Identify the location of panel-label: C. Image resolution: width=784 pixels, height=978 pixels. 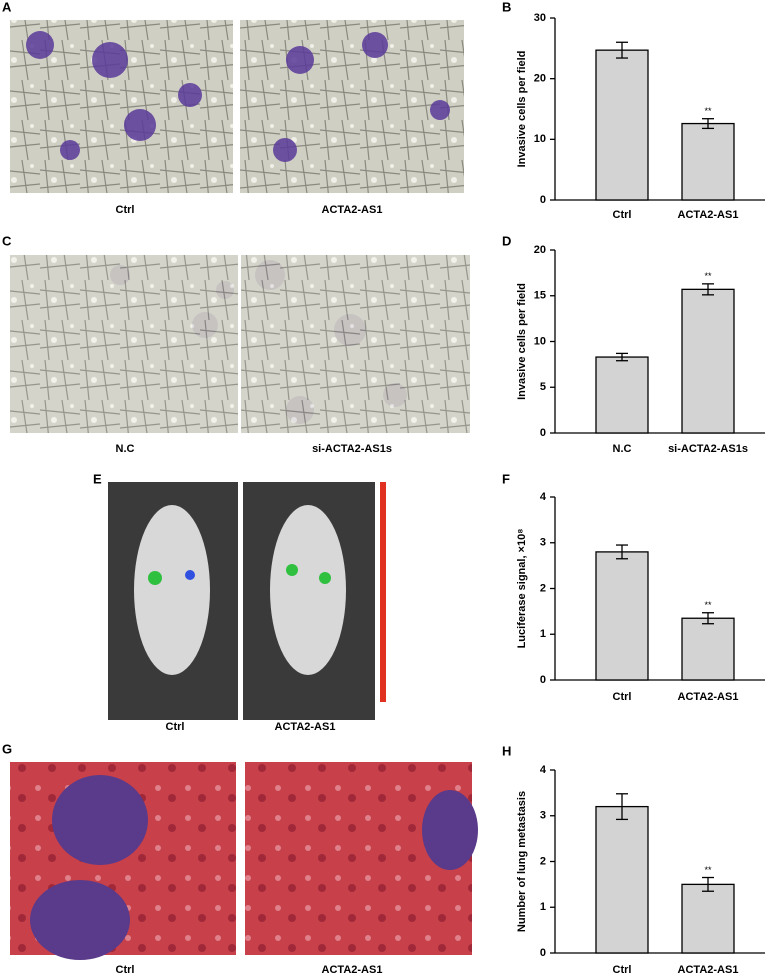
(7, 240).